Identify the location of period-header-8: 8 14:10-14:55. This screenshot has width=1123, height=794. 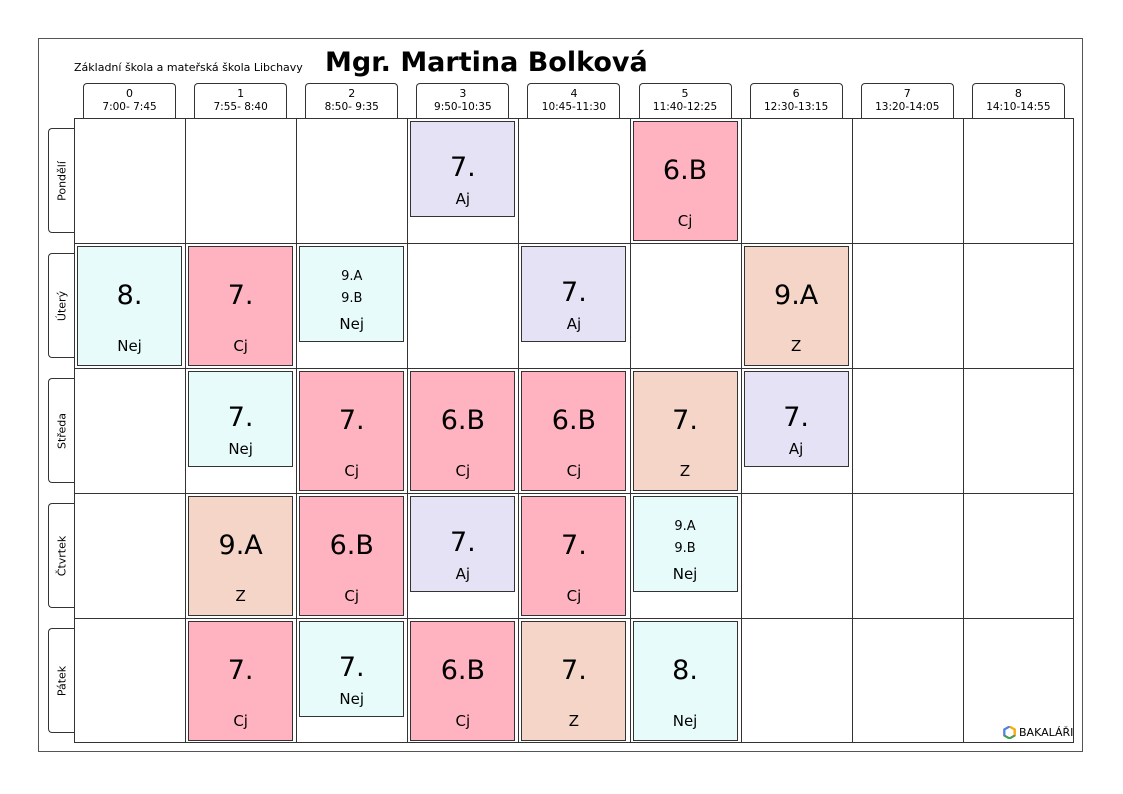
(1018, 100).